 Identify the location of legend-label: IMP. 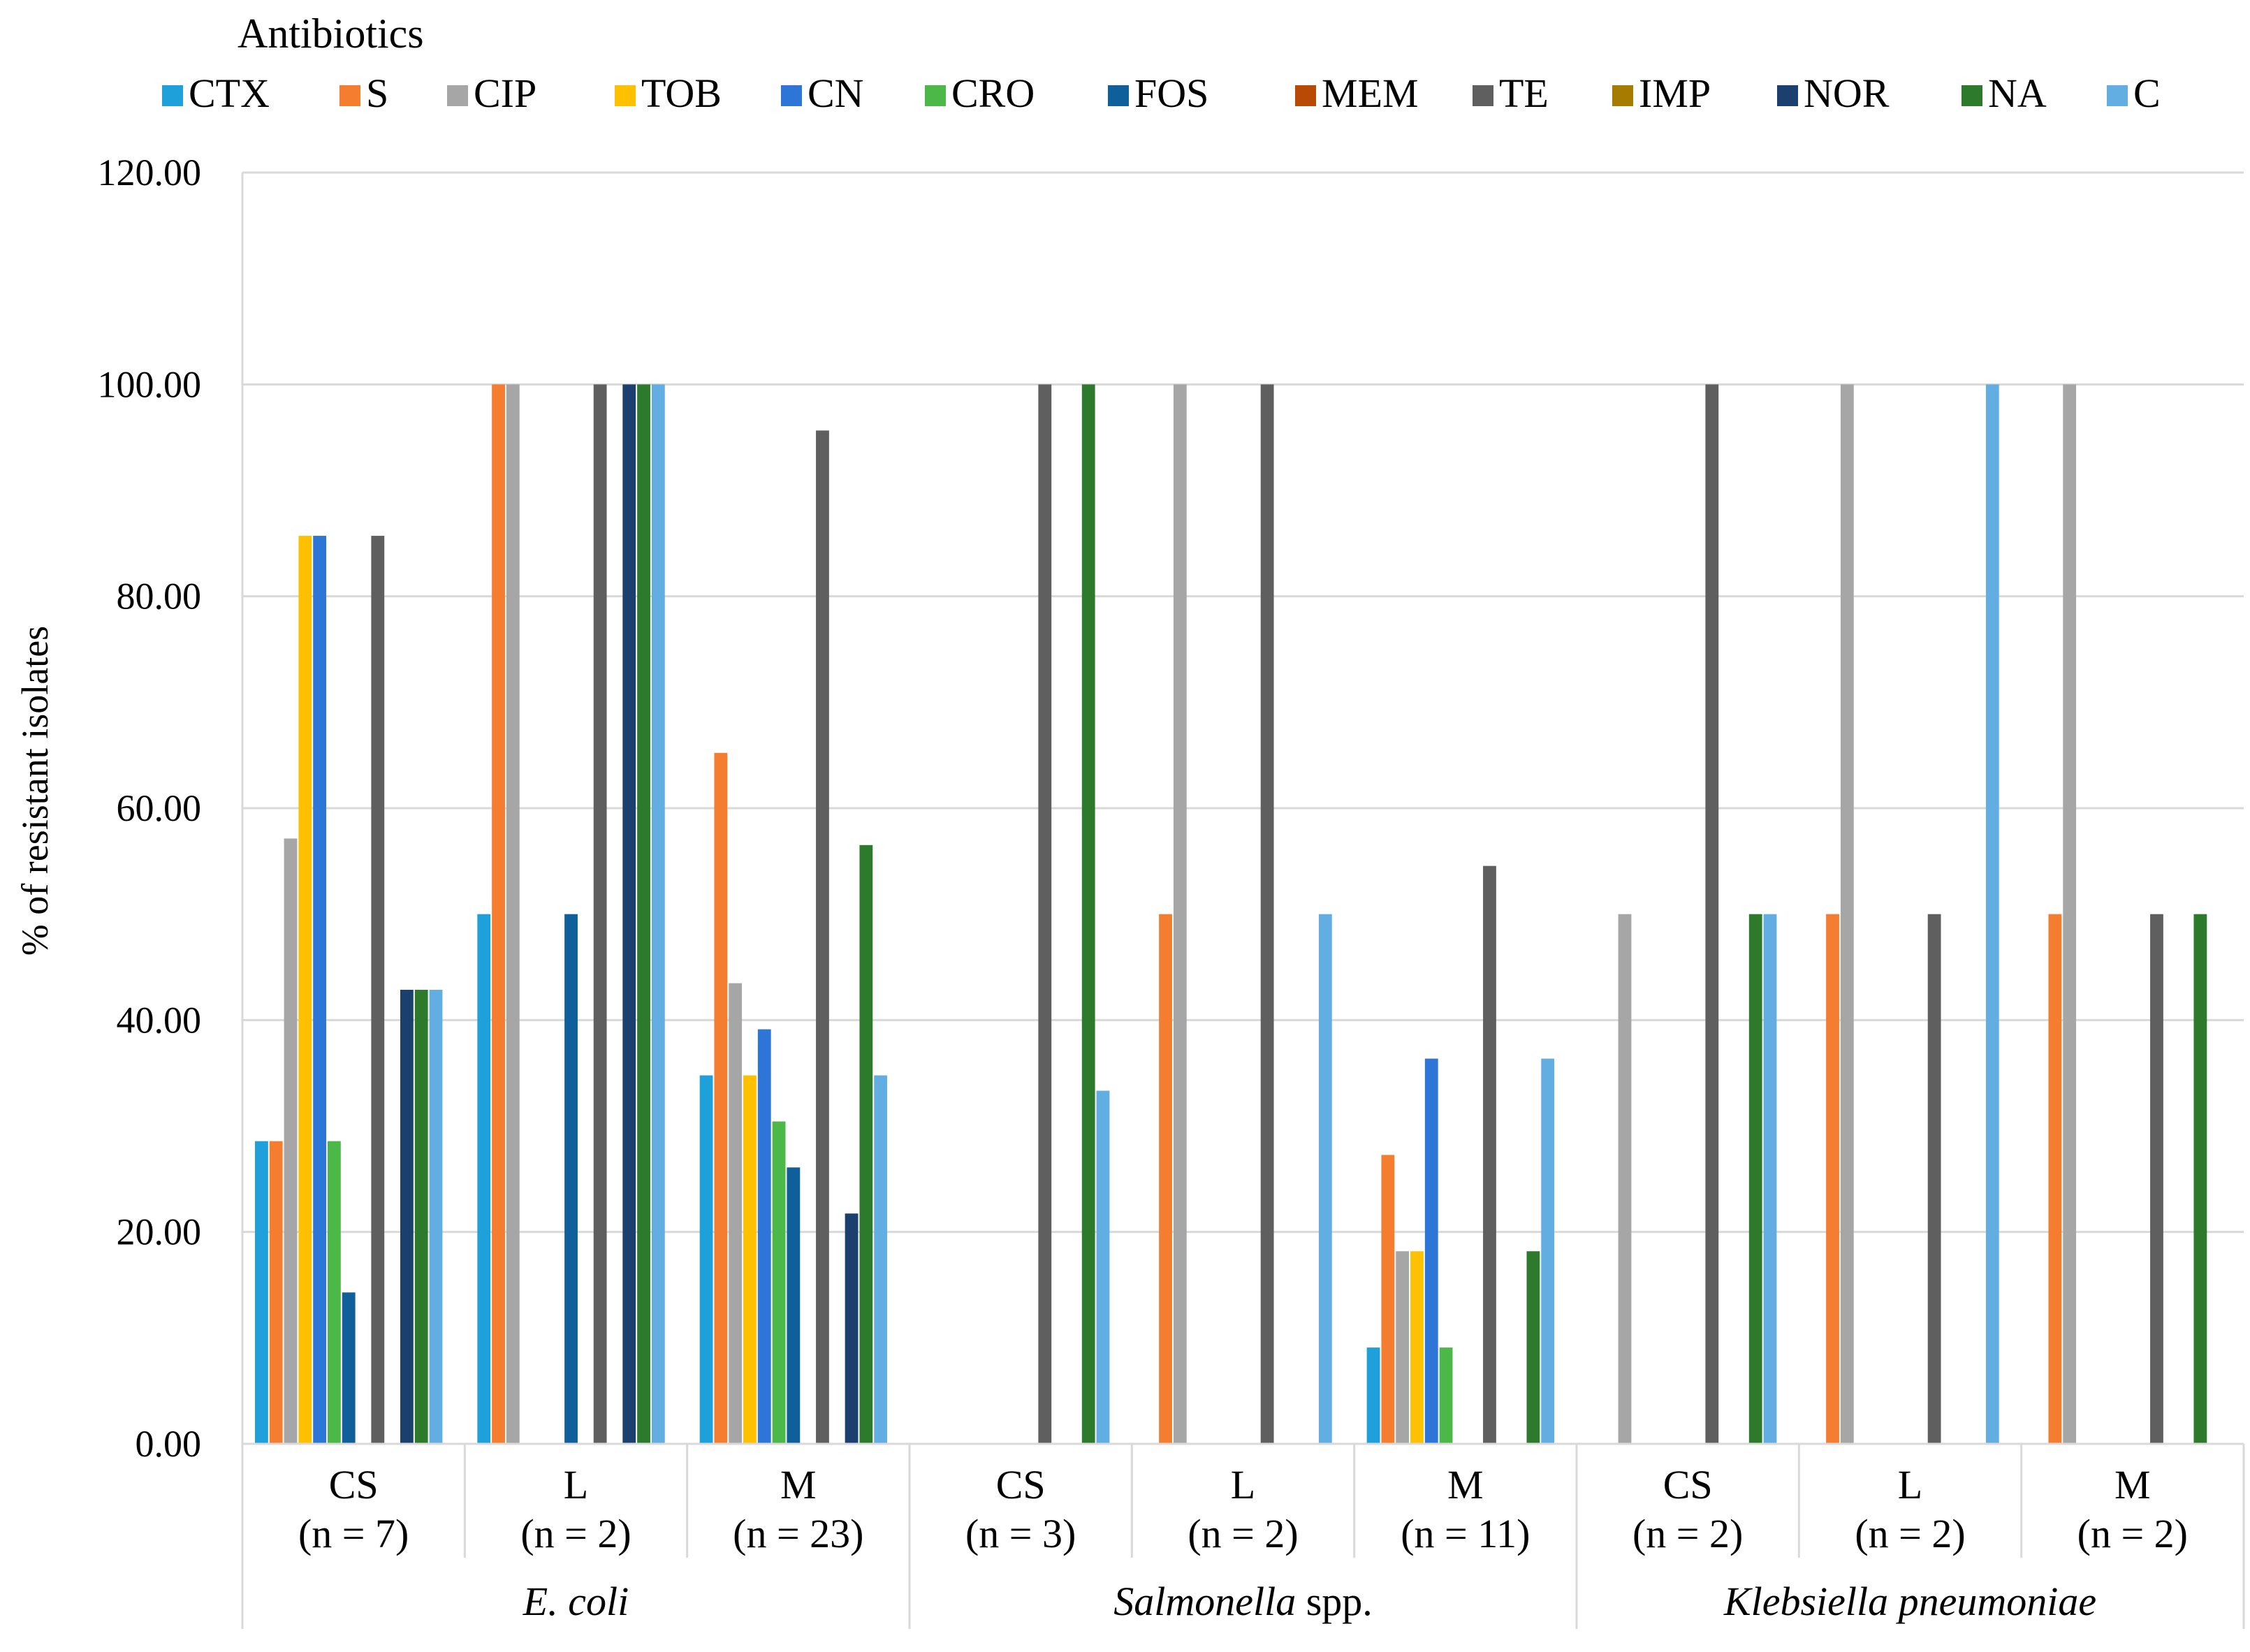
(1675, 93).